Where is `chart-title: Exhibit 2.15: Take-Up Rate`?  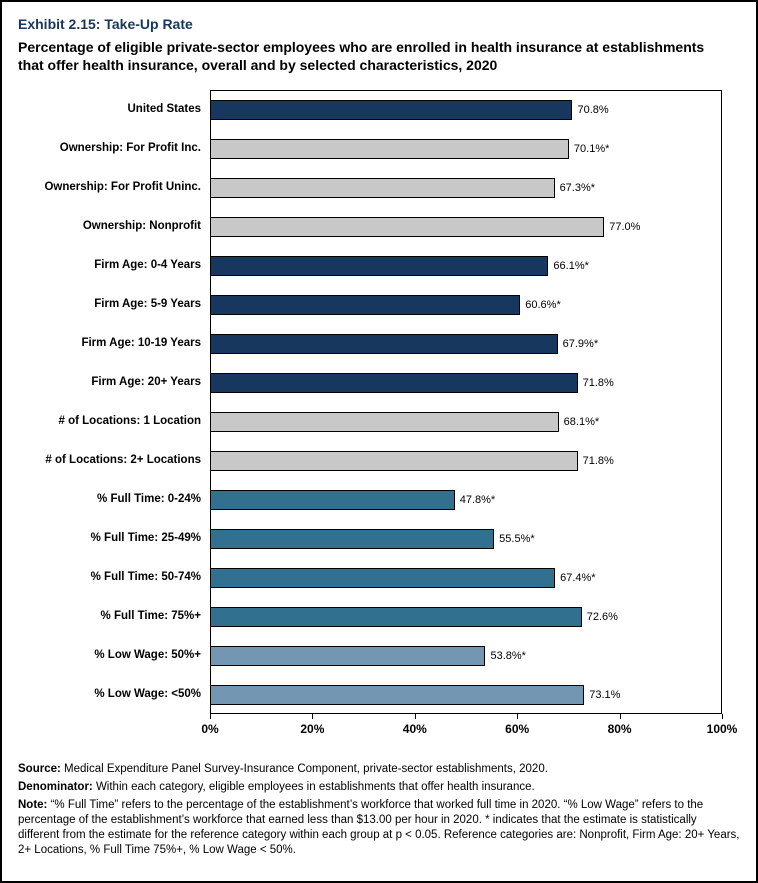
chart-title: Exhibit 2.15: Take-Up Rate is located at coordinates (105, 24).